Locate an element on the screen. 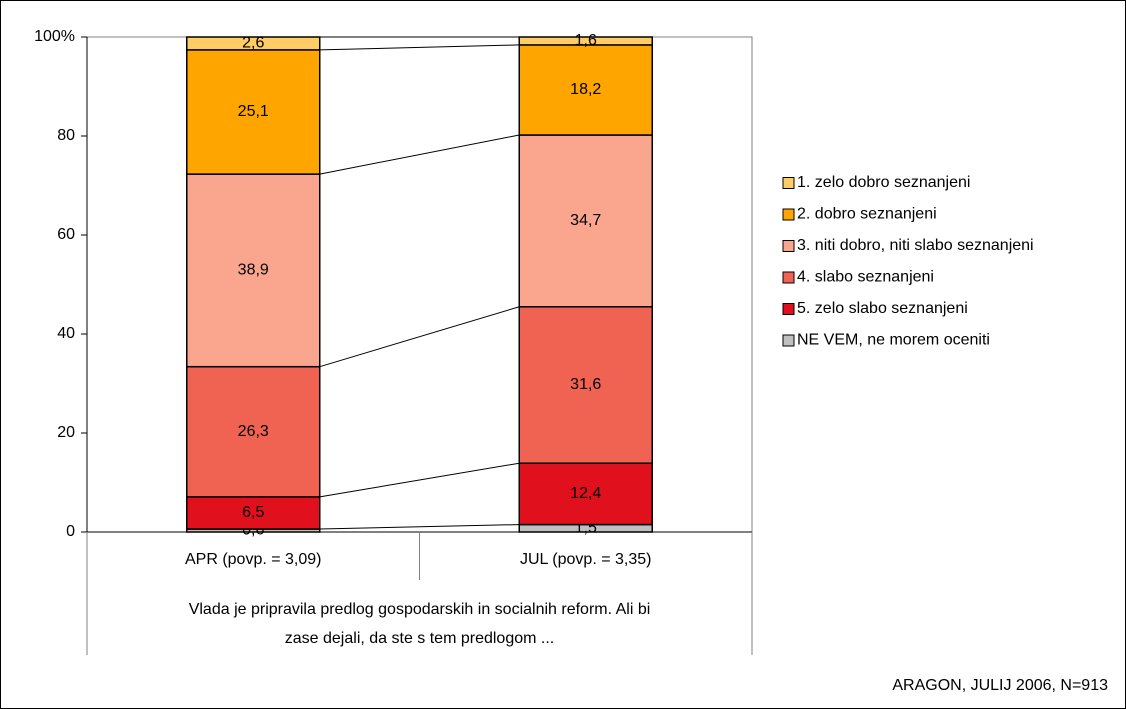  legend-label: 5. zelo slabo seznanjeni is located at coordinates (882, 308).